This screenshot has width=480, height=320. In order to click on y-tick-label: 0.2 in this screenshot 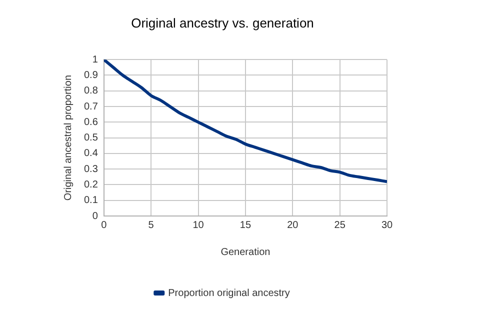, I will do `click(91, 184)`.